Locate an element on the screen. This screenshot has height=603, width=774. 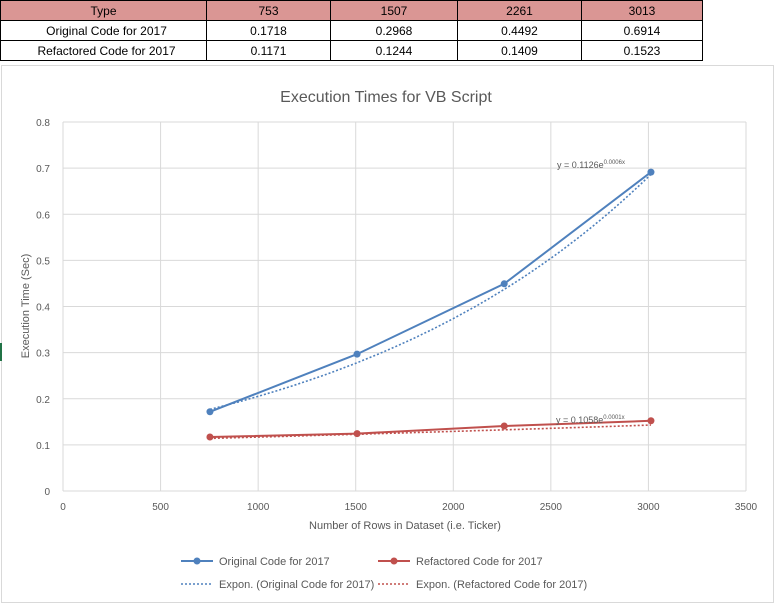
legend-item: Expon. (Original Code for 2017) is located at coordinates (277, 585).